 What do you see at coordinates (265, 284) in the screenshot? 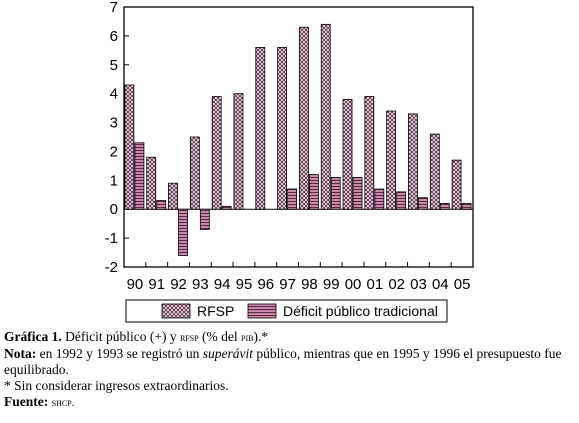
I see `x-tick-label: 96` at bounding box center [265, 284].